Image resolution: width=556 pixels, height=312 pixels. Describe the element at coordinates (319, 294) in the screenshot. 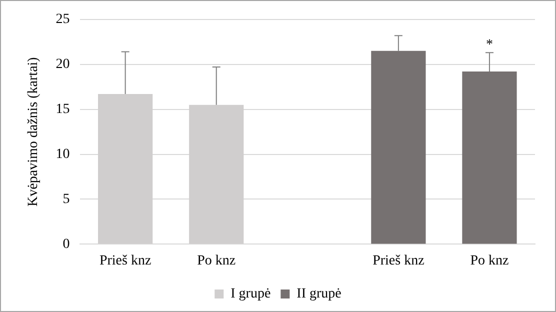

I see `legend-label: II grupė` at that location.